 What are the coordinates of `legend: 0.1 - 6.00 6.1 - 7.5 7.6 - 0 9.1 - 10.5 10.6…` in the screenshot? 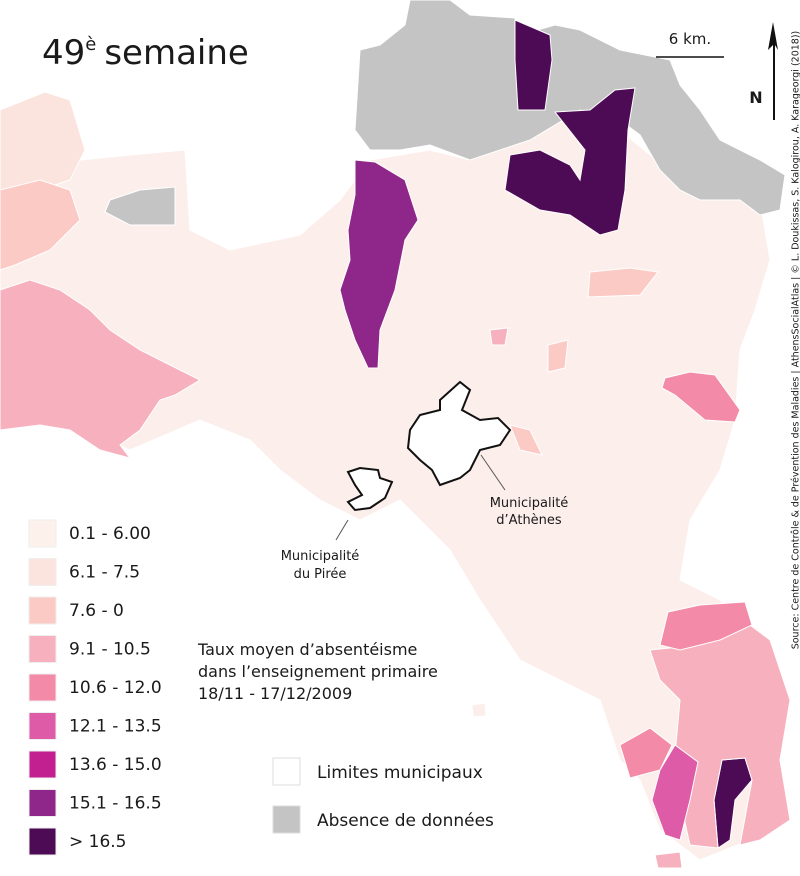 It's located at (95, 687).